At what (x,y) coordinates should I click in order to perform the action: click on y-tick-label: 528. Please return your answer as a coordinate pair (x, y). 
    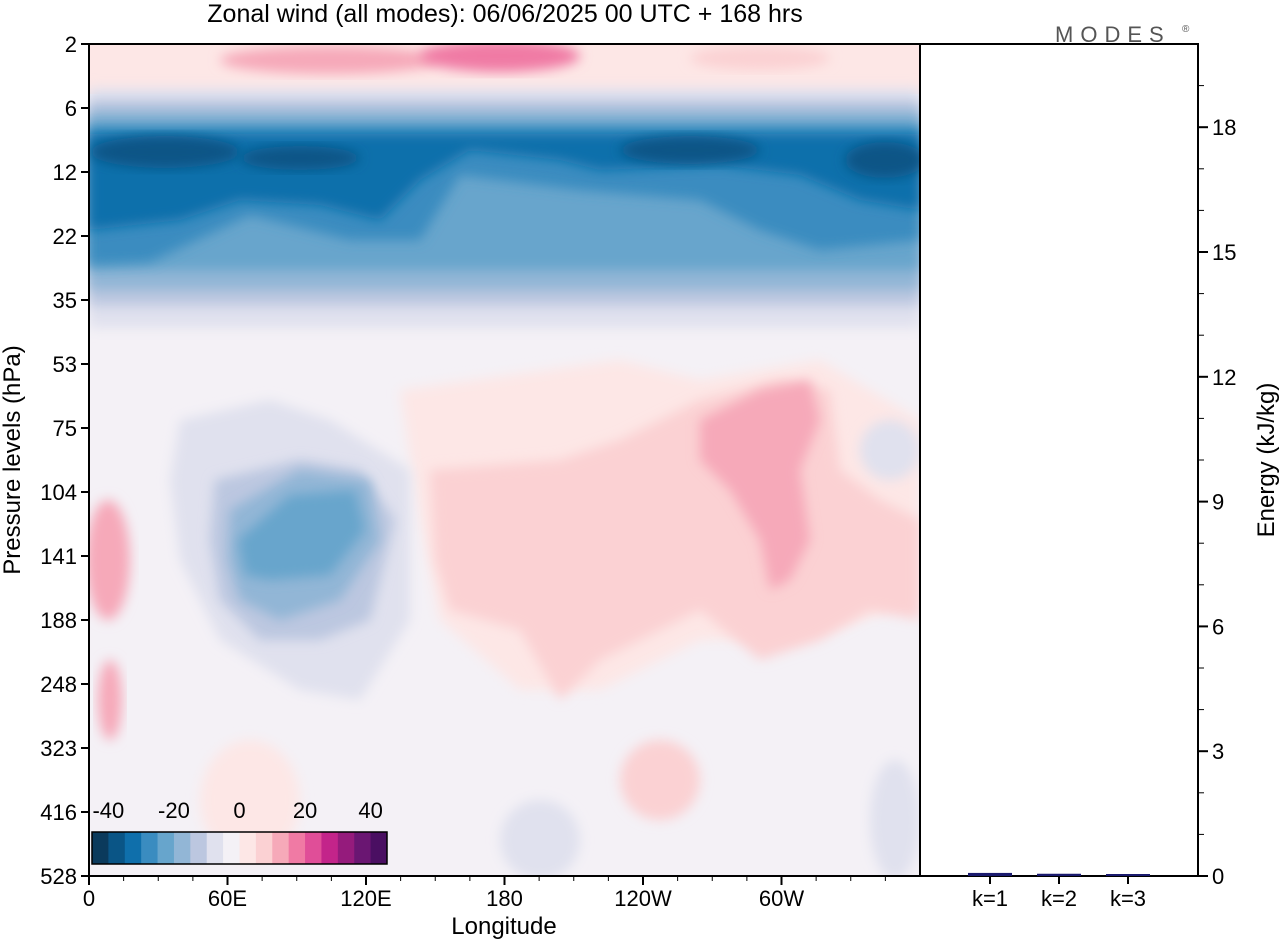
    Looking at the image, I should click on (58, 876).